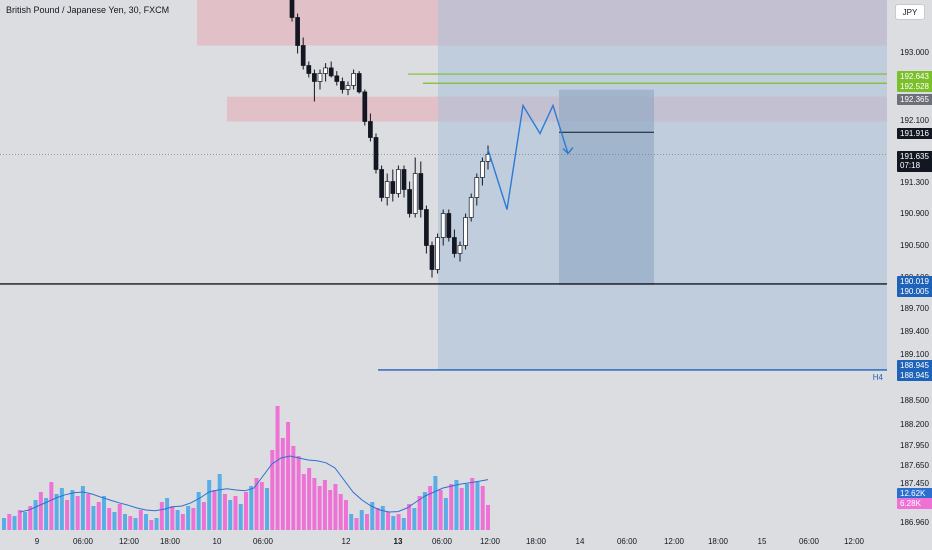  What do you see at coordinates (914, 465) in the screenshot?
I see `y-axis-tick: 187.650` at bounding box center [914, 465].